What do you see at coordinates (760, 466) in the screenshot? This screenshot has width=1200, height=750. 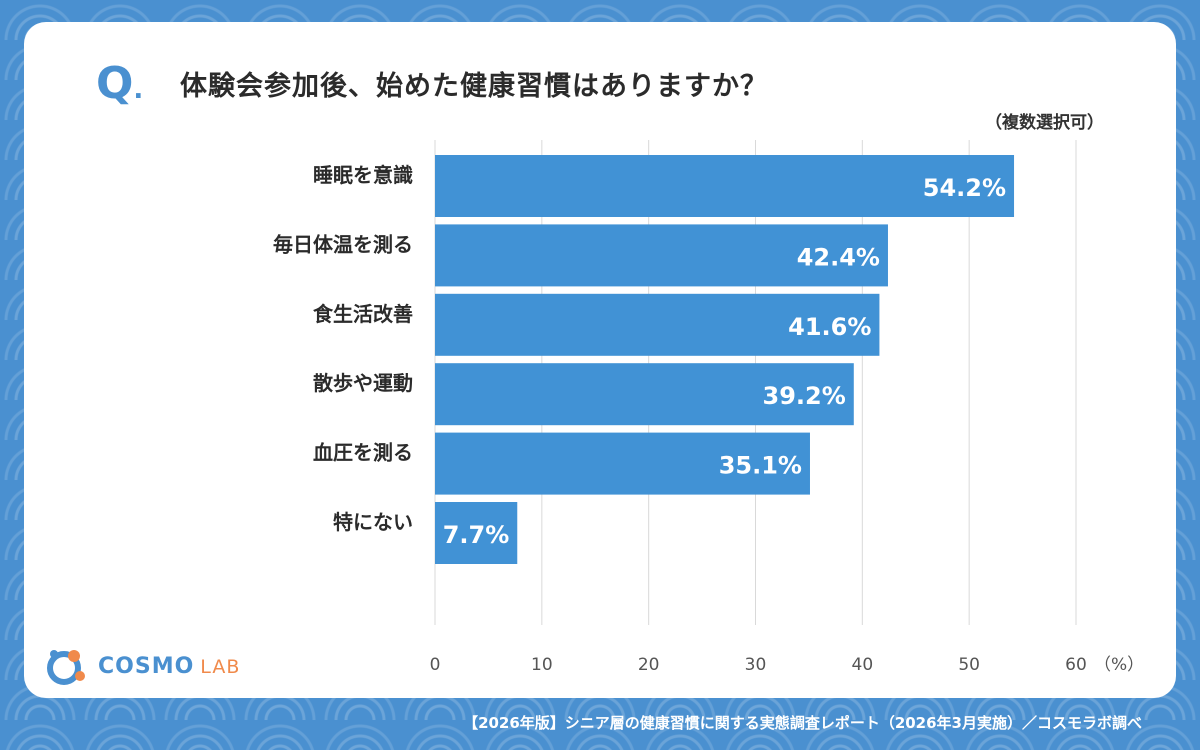 I see `data-label: 35.1%` at bounding box center [760, 466].